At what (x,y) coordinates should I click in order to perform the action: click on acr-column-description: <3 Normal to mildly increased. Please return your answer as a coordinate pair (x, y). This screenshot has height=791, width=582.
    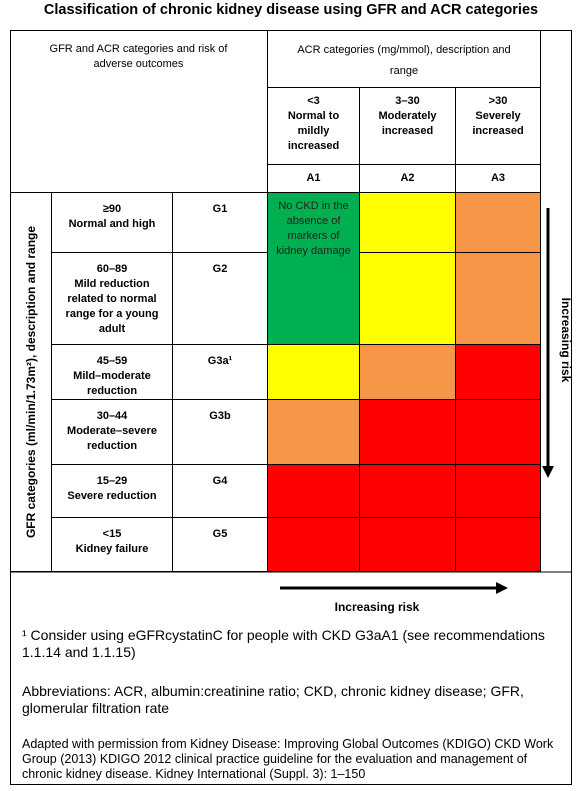
    Looking at the image, I should click on (314, 126).